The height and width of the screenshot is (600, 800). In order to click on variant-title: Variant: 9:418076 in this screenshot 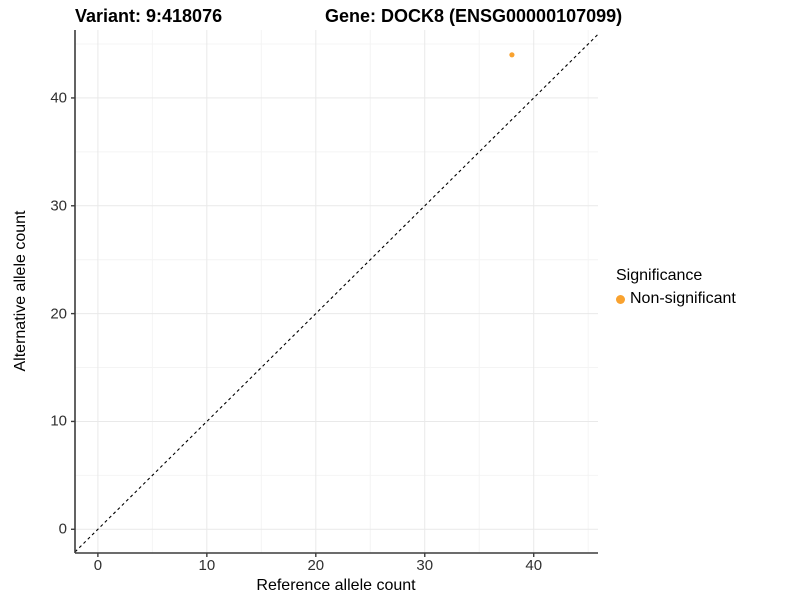, I will do `click(149, 16)`.